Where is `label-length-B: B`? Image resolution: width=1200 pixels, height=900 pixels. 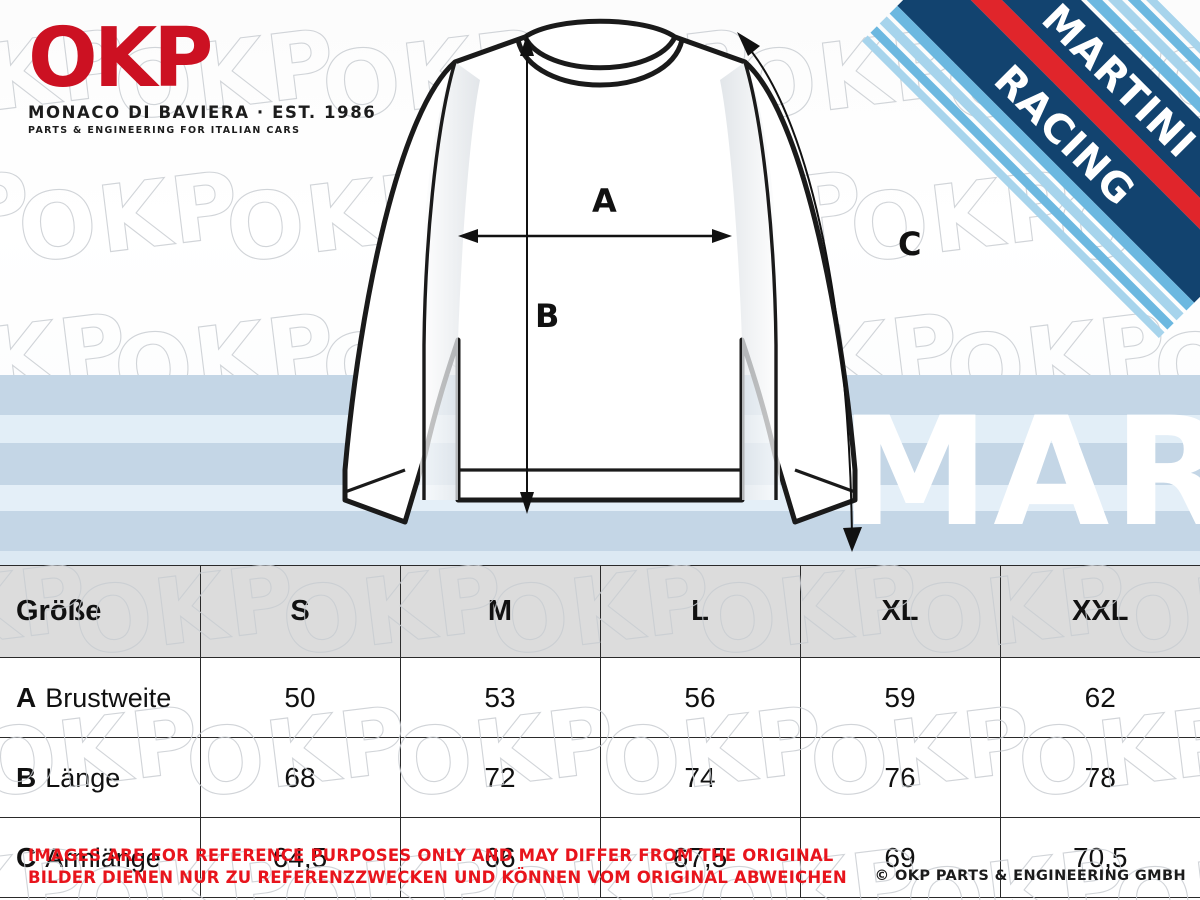 label-length-B: B is located at coordinates (547, 316).